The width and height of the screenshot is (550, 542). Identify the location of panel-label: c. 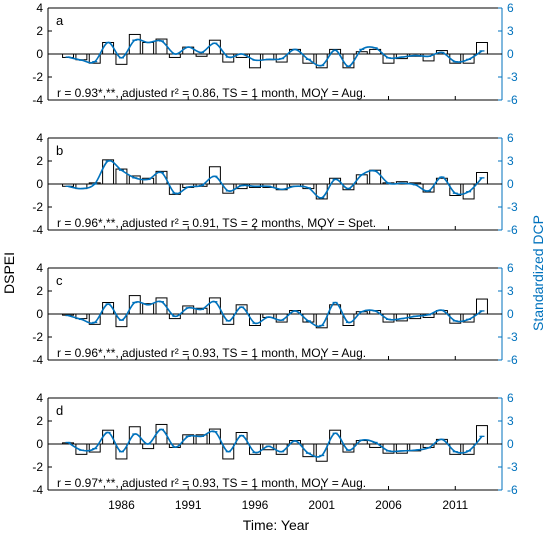
(59, 280).